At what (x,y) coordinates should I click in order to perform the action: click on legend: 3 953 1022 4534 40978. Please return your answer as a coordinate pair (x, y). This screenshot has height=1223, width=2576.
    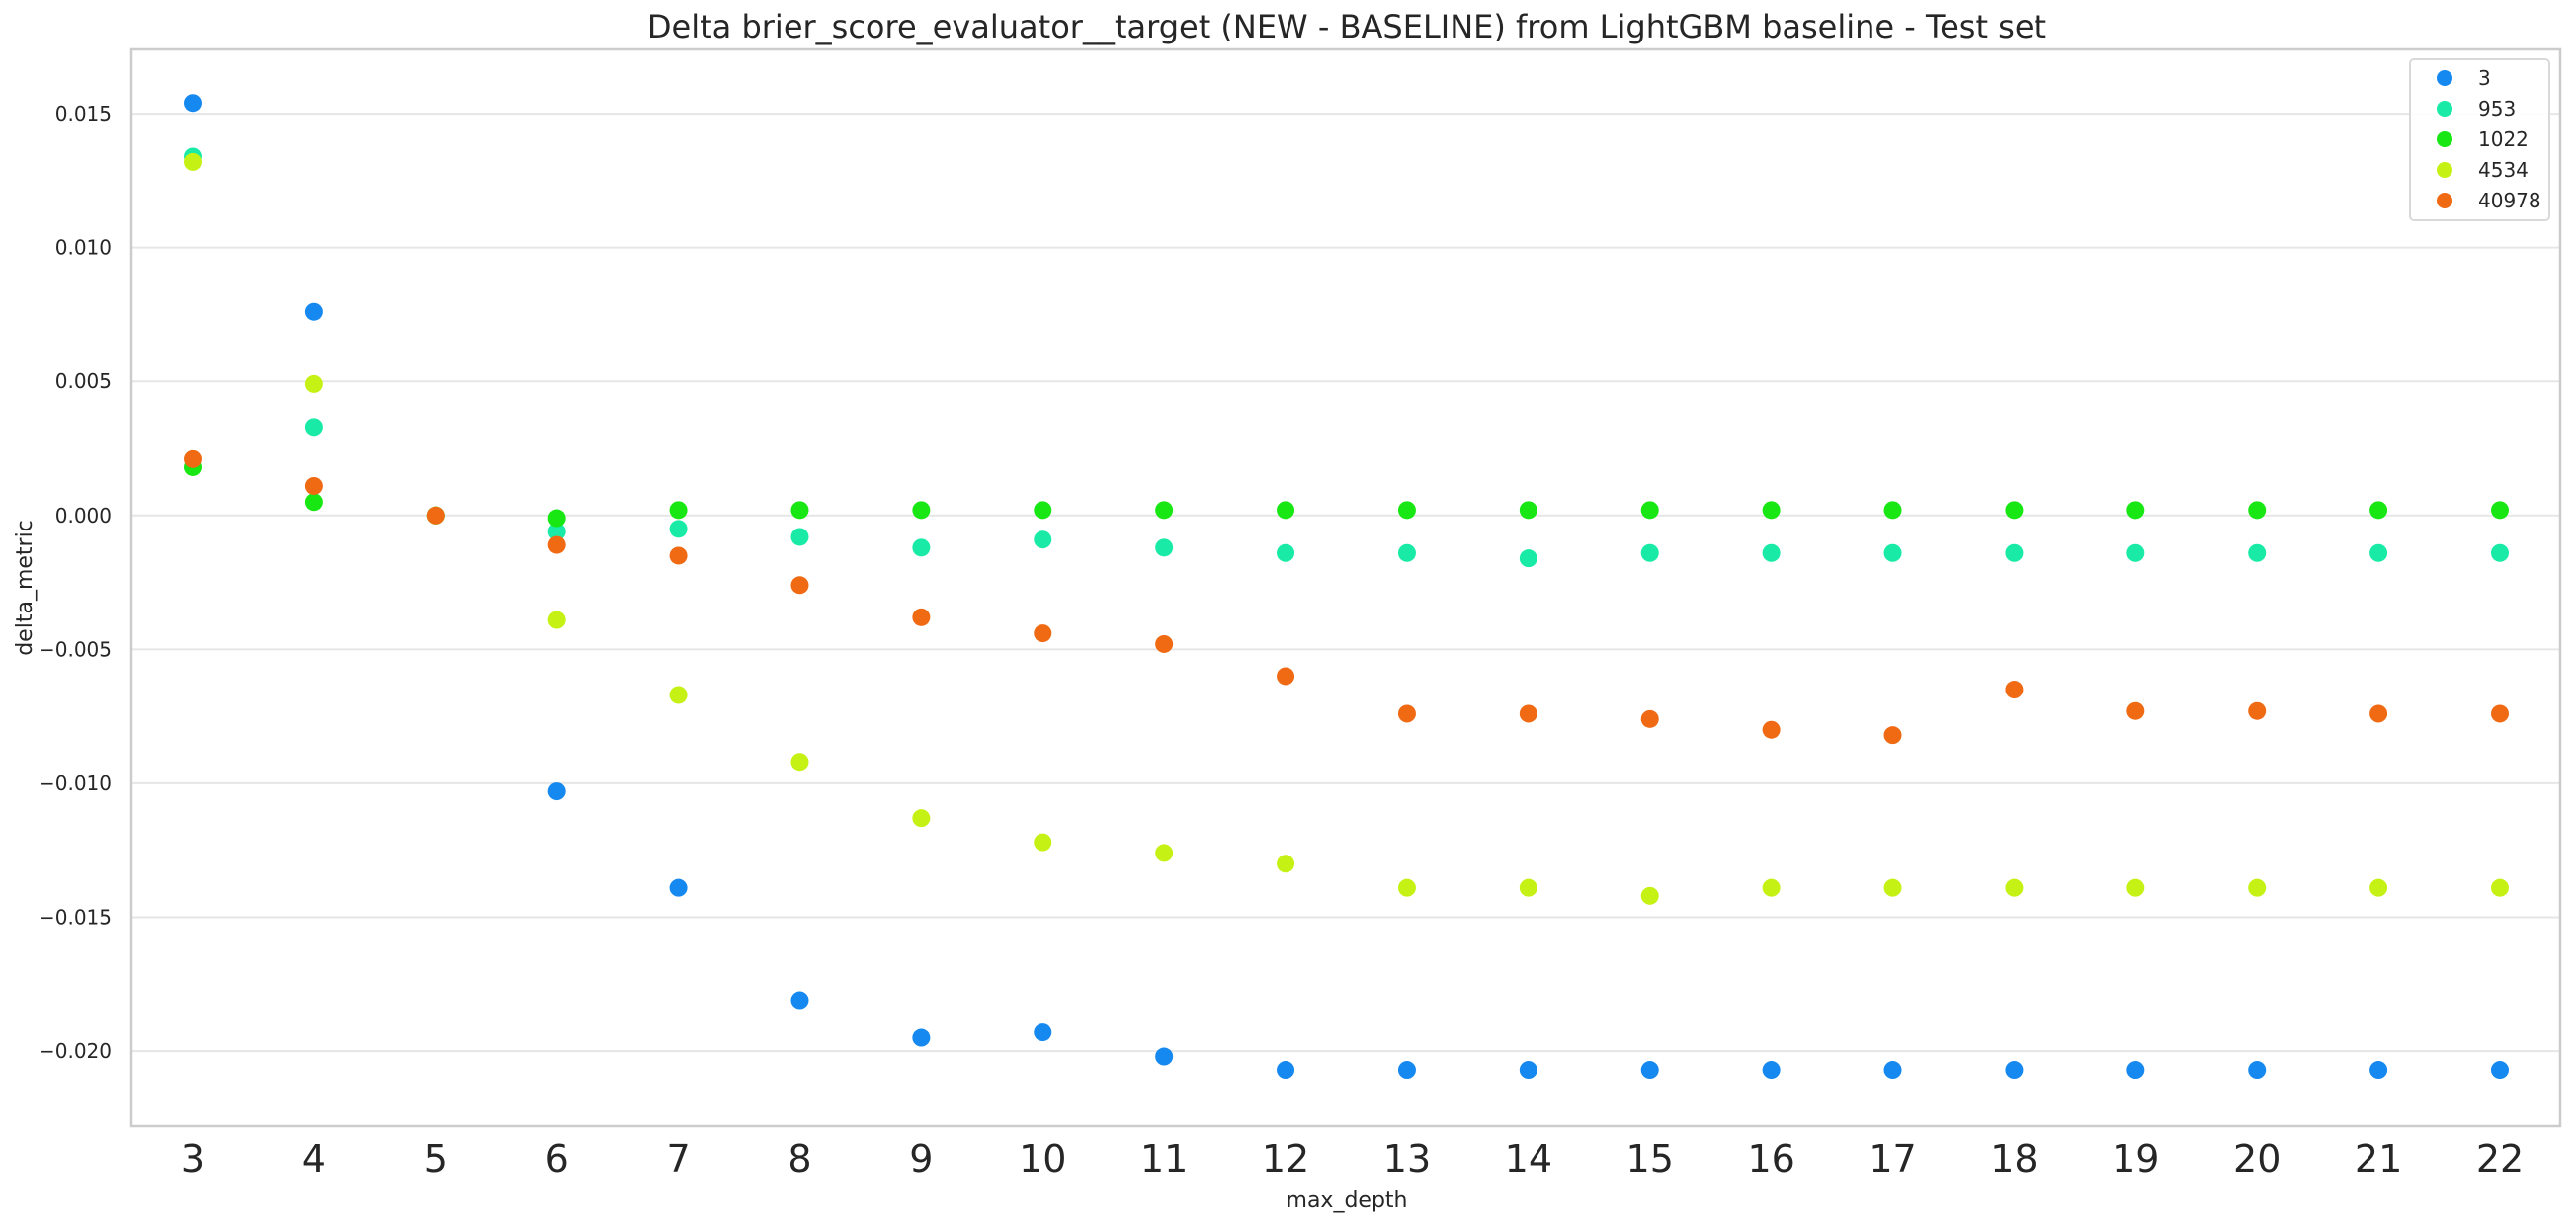
    Looking at the image, I should click on (2479, 139).